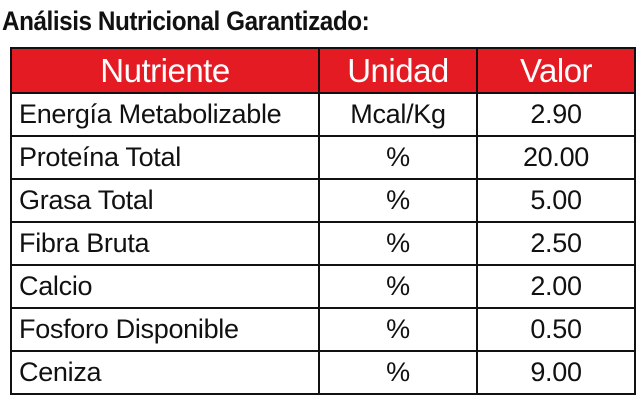 The height and width of the screenshot is (412, 640). Describe the element at coordinates (165, 329) in the screenshot. I see `nutrient-name: Fosforo Disponible` at that location.